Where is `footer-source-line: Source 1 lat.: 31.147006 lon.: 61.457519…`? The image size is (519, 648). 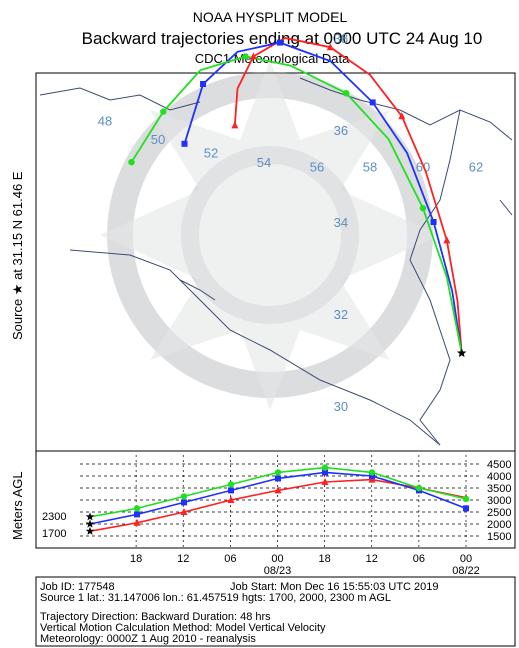
footer-source-line: Source 1 lat.: 31.147006 lon.: 61.457519… is located at coordinates (215, 598).